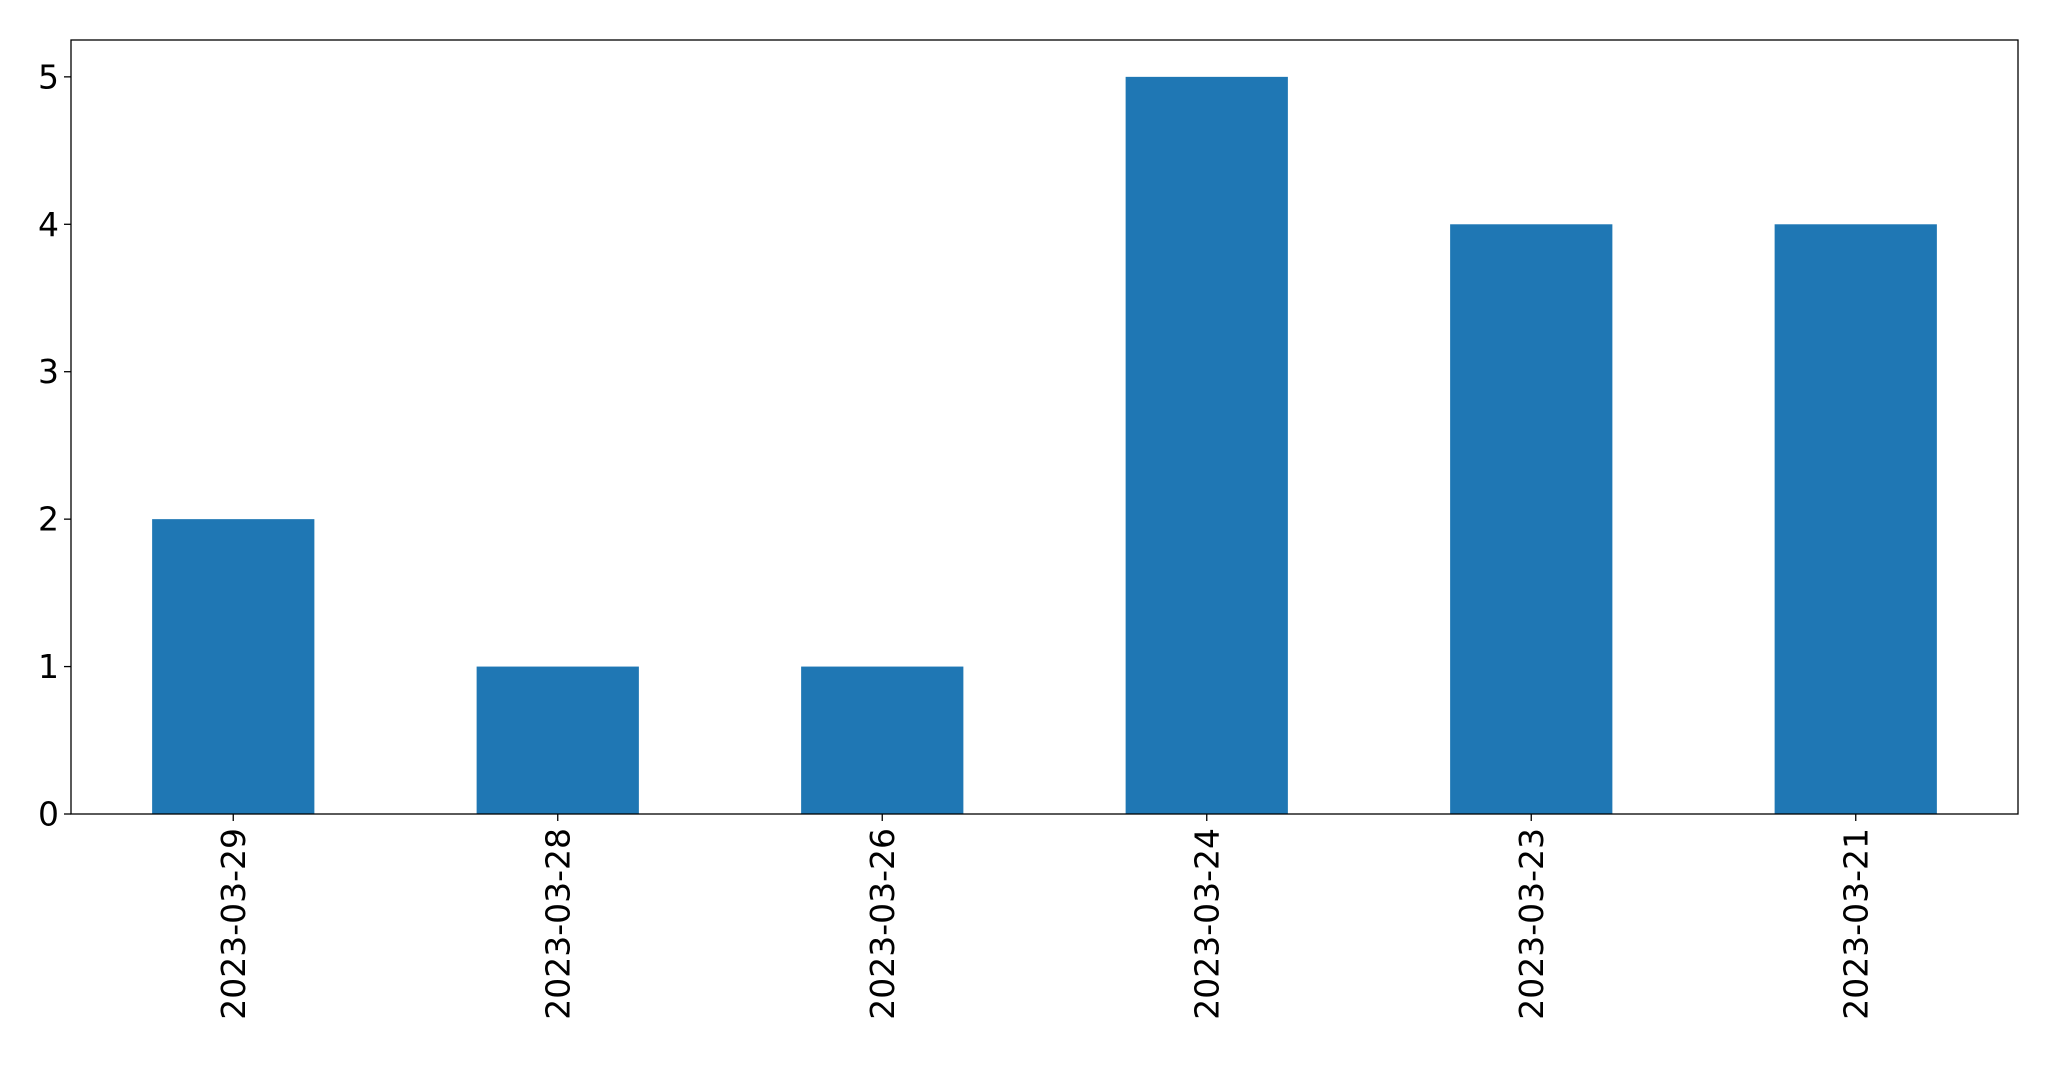 The image size is (2049, 1065). I want to click on x-tick-label: 2023-03-29, so click(233, 924).